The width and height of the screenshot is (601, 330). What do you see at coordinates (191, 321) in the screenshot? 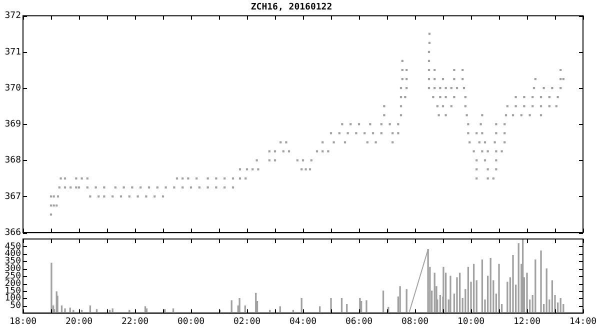
I see `x-tick-label: 00:00` at bounding box center [191, 321].